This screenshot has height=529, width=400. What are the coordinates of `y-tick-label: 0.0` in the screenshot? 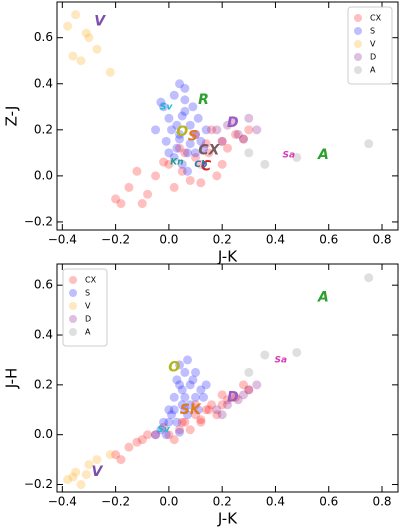 It's located at (43, 434).